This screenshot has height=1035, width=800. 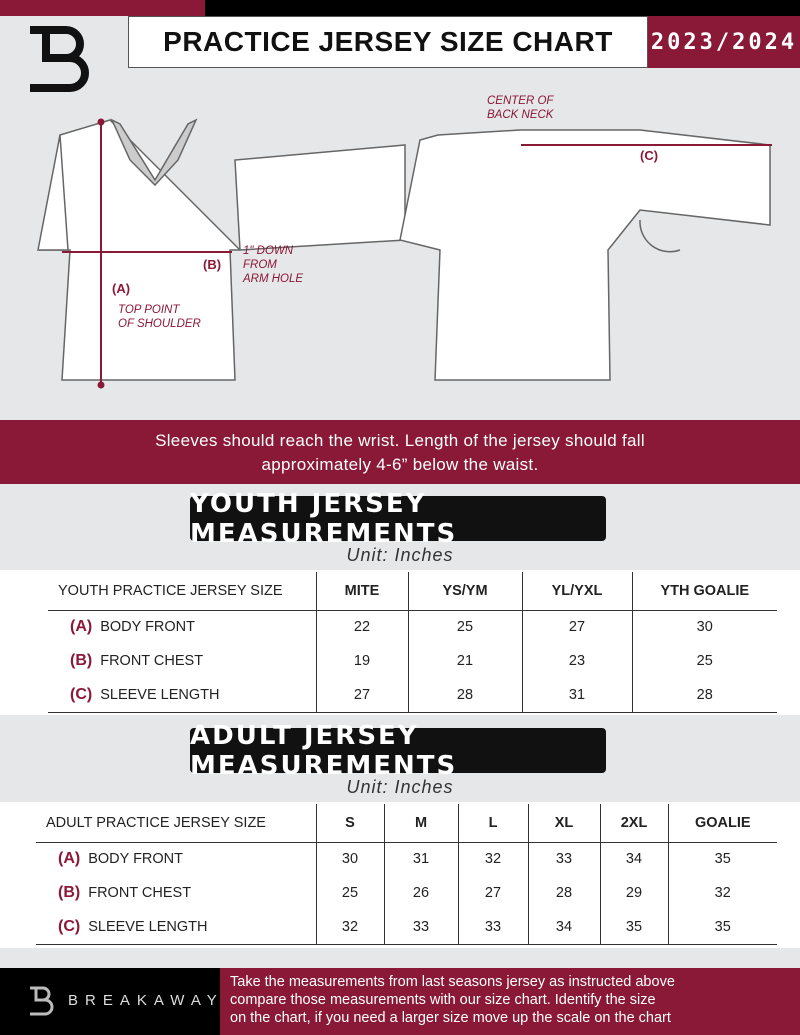 I want to click on page-title: PRACTICE JERSEY SIZE CHART, so click(x=388, y=42).